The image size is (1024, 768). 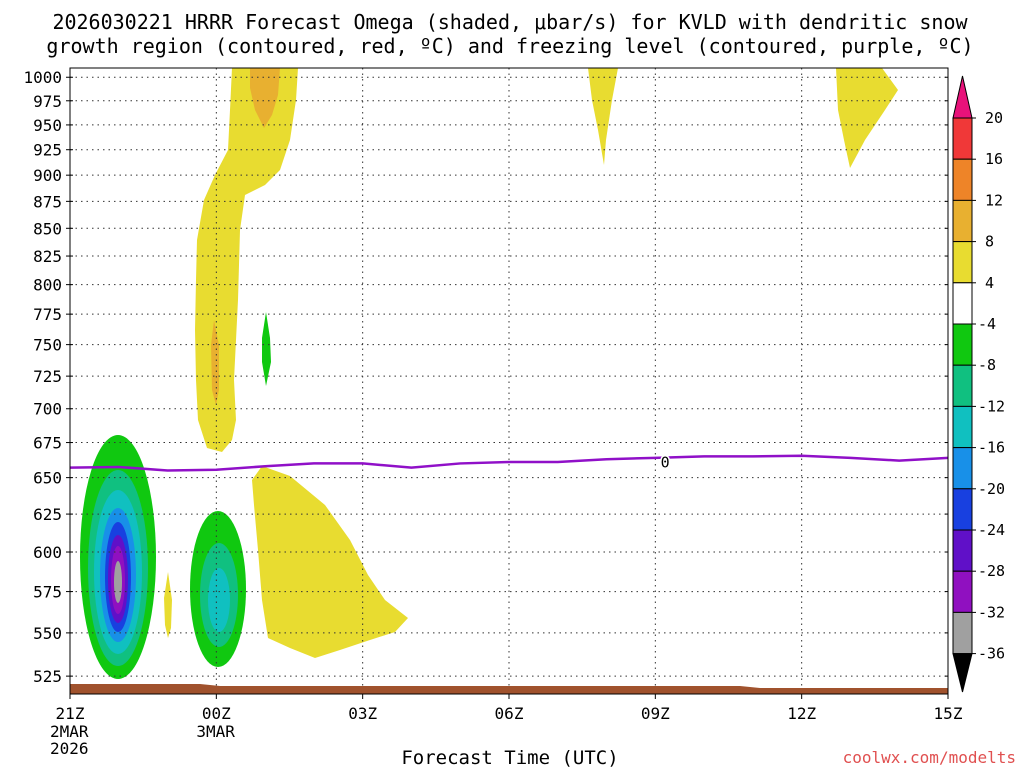 What do you see at coordinates (509, 757) in the screenshot?
I see `x-axis-label: Forecast Time (UTC)` at bounding box center [509, 757].